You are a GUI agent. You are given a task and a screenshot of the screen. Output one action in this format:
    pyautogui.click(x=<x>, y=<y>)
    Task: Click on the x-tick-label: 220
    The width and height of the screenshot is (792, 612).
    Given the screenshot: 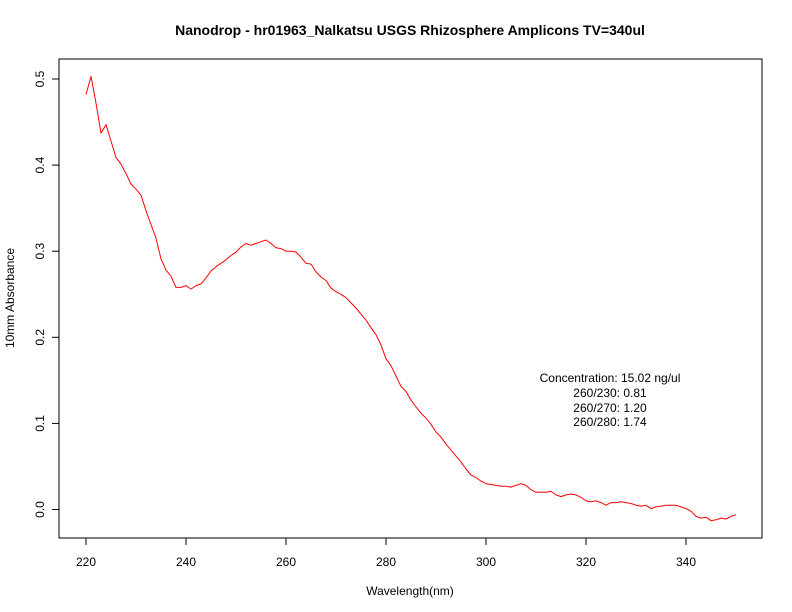 What is the action you would take?
    pyautogui.click(x=86, y=562)
    